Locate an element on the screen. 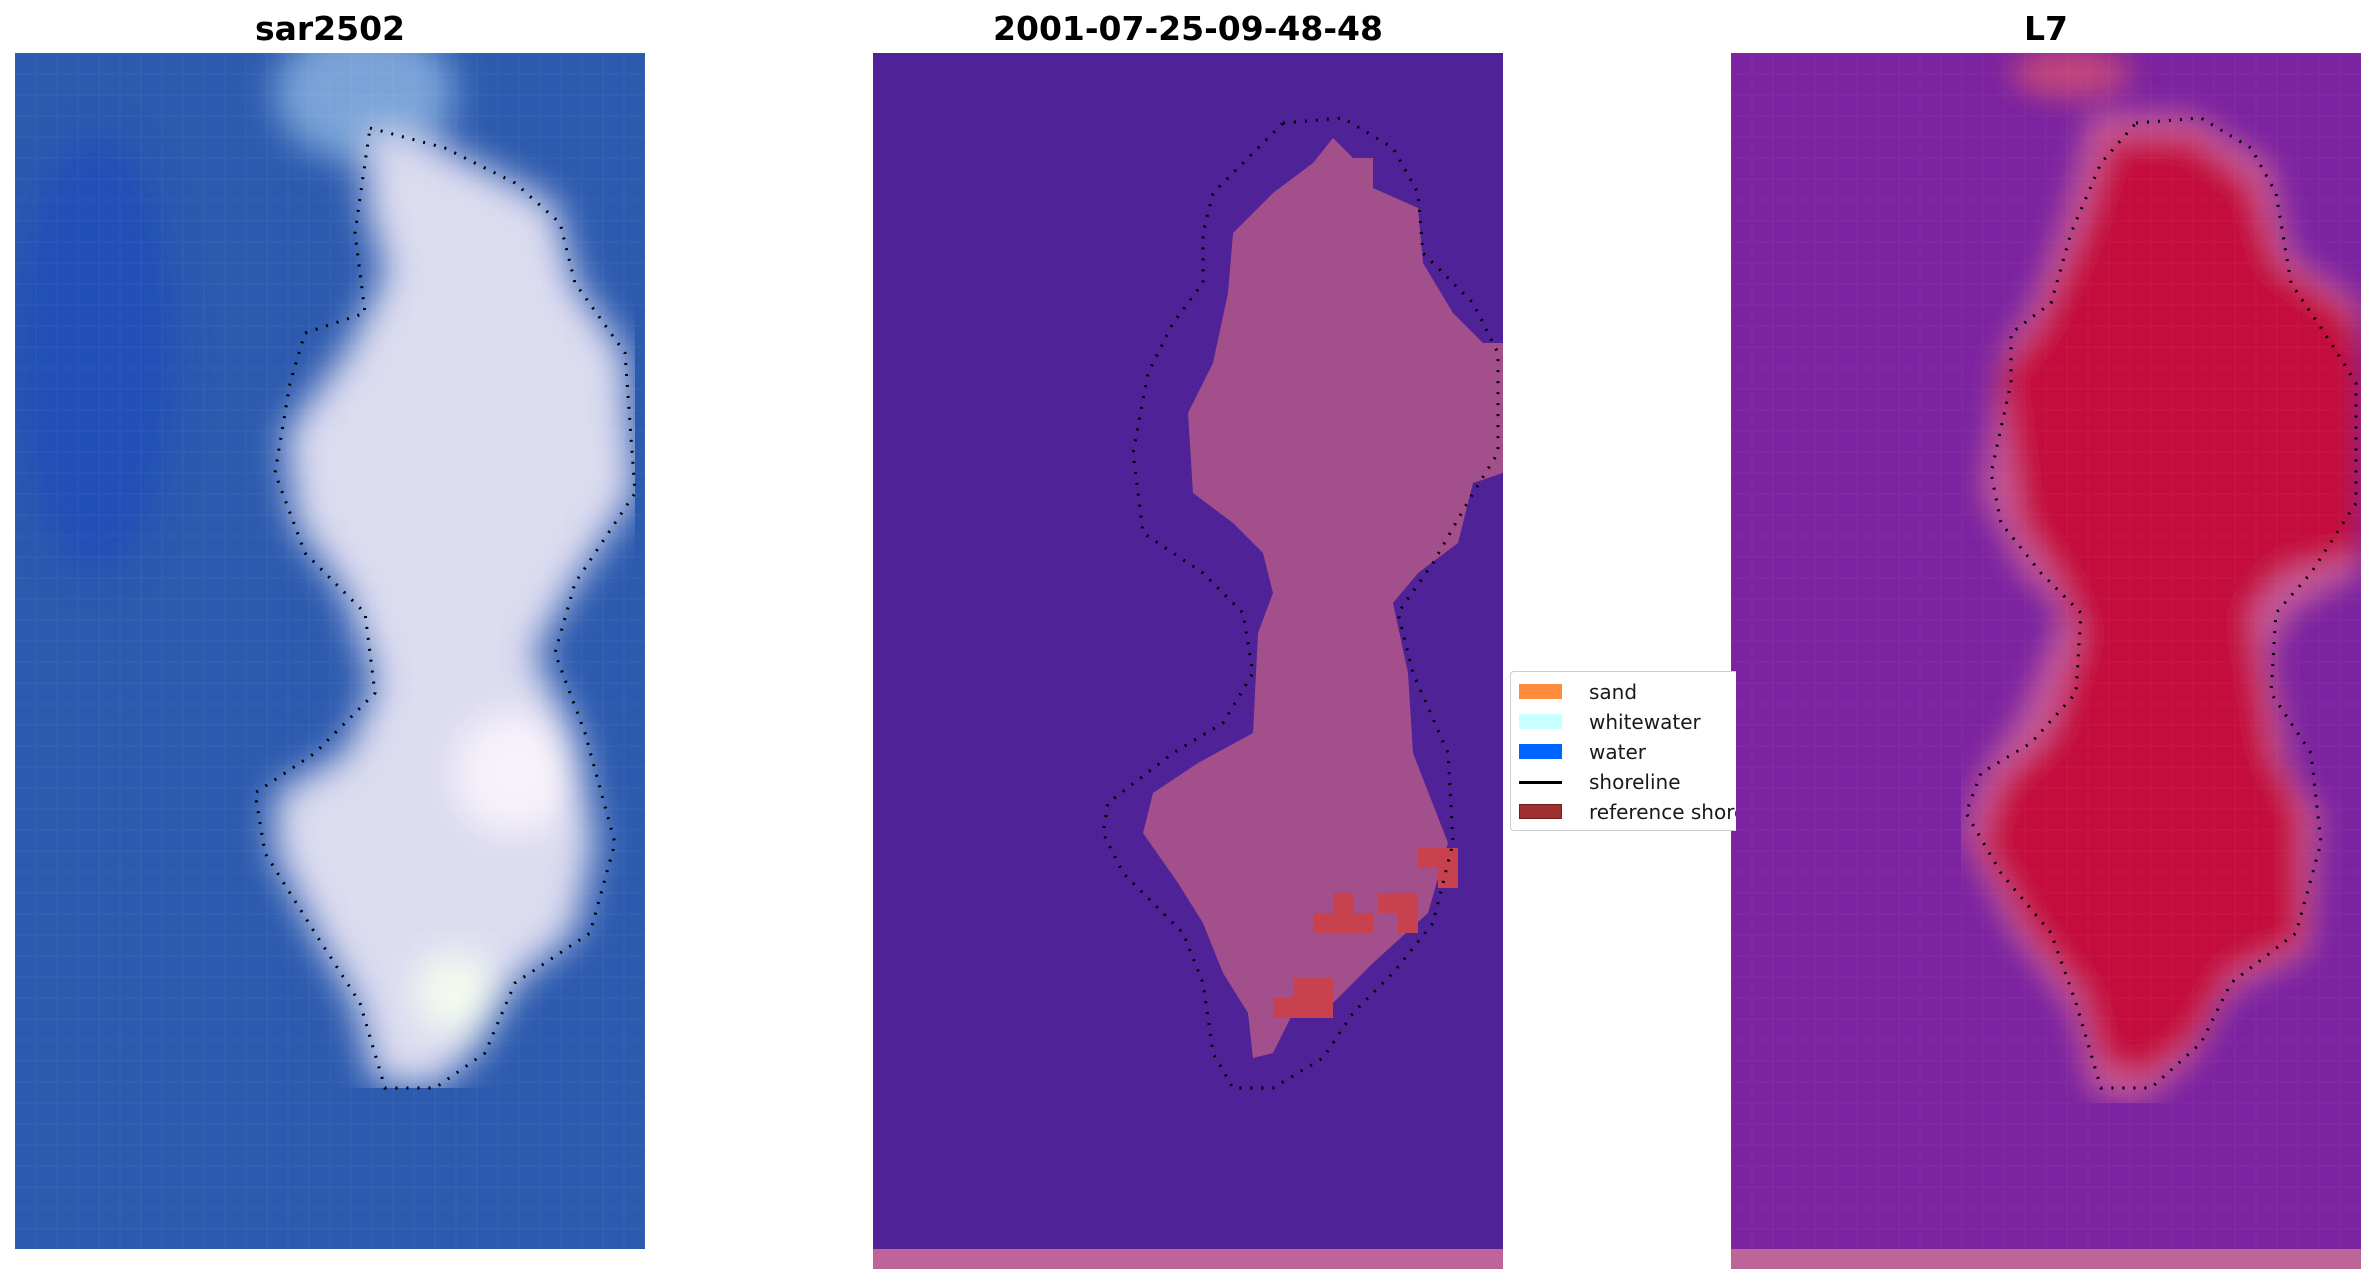 The height and width of the screenshot is (1283, 2373). shoreline-line-swatch is located at coordinates (1540, 782).